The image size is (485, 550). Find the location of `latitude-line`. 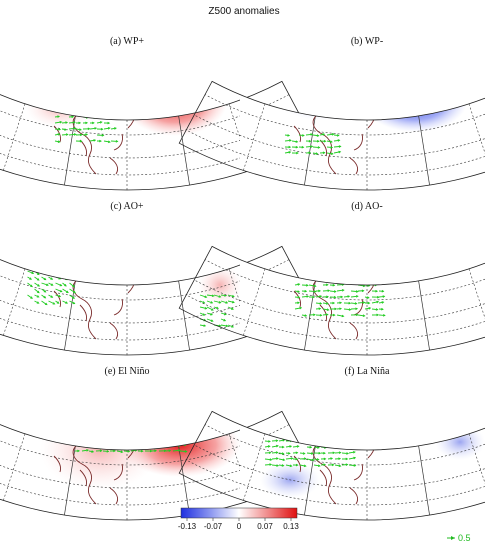

latitude-line is located at coordinates (344, 115).